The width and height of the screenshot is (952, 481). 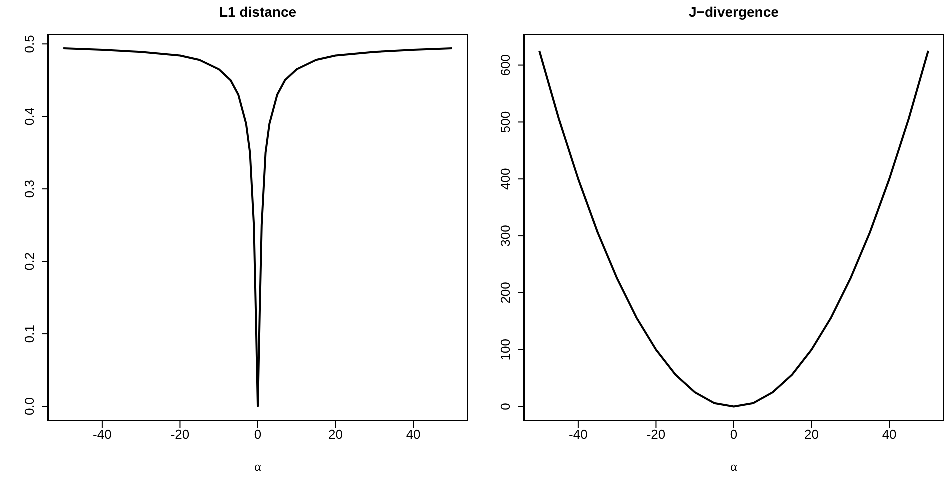 What do you see at coordinates (29, 117) in the screenshot?
I see `y-tick-label: 0.4` at bounding box center [29, 117].